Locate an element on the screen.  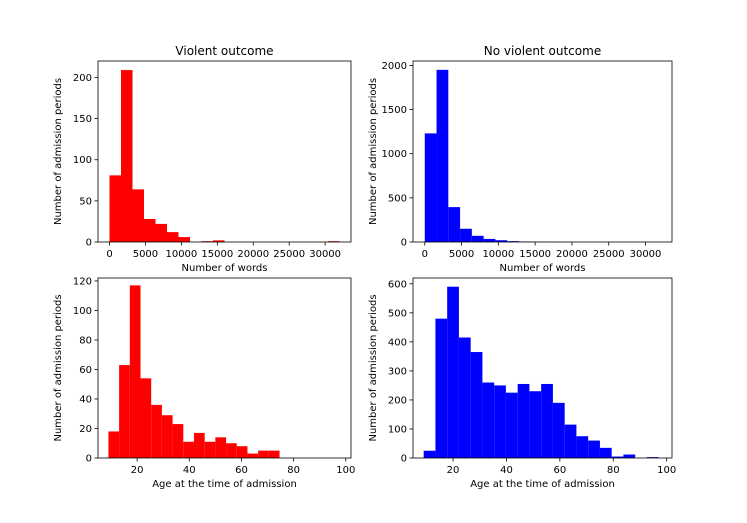
panel-title: No violent outcome is located at coordinates (542, 51).